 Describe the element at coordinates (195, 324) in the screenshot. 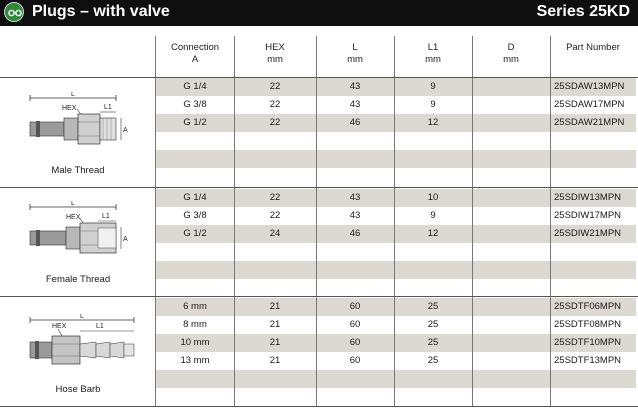

I see `cell-connection: 8 mm` at that location.